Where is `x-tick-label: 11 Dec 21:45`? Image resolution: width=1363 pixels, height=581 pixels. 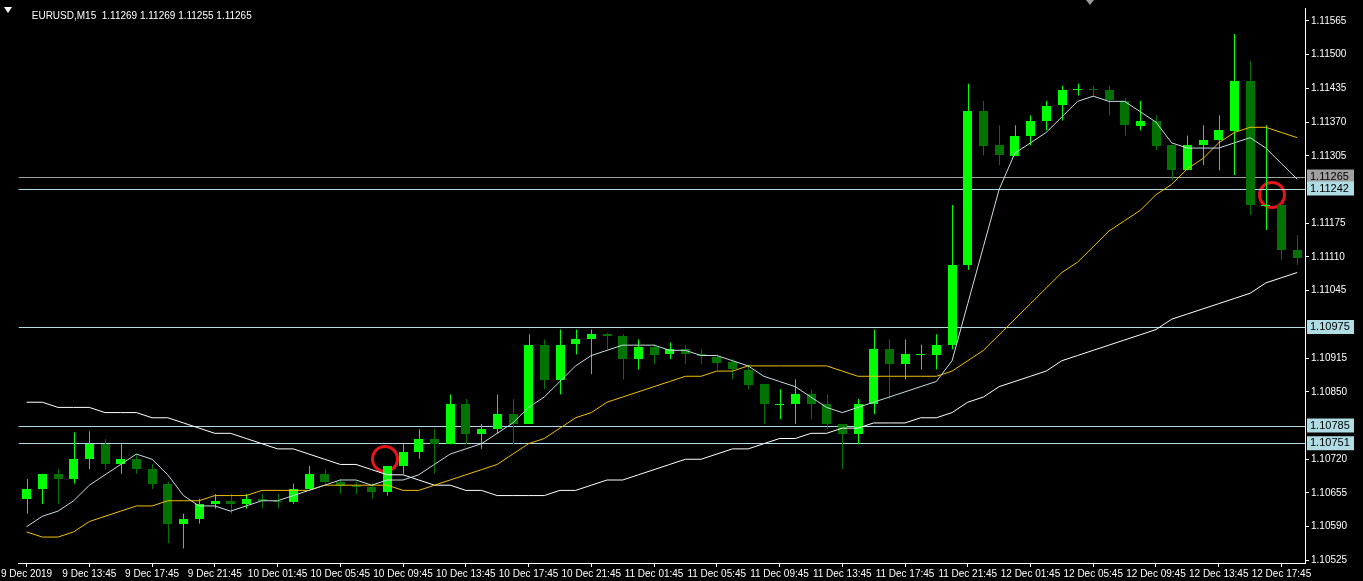 x-tick-label: 11 Dec 21:45 is located at coordinates (968, 573).